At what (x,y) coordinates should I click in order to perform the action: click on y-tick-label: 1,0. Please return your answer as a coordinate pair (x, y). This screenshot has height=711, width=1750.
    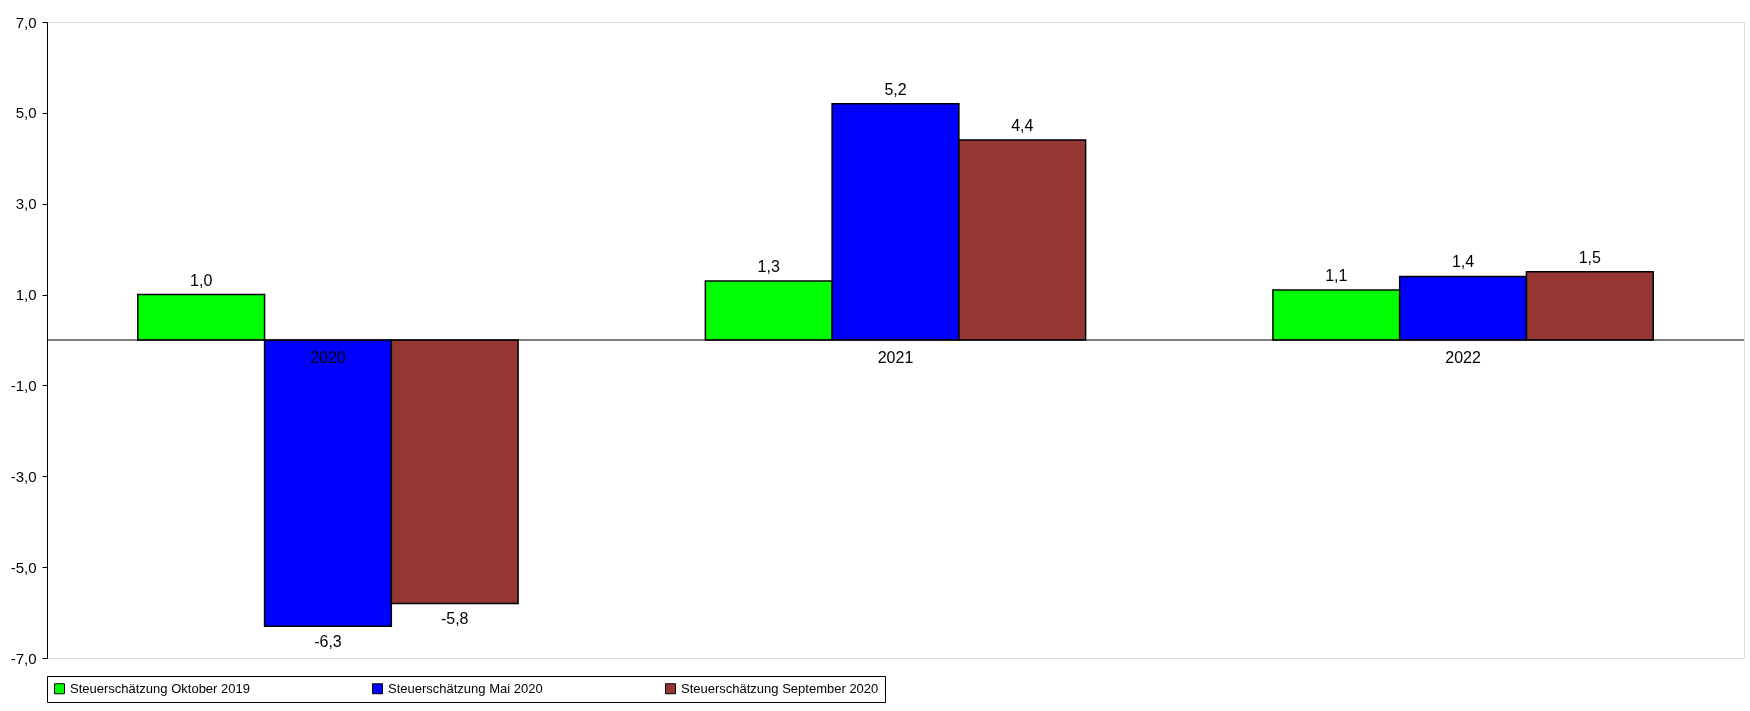
    Looking at the image, I should click on (26, 295).